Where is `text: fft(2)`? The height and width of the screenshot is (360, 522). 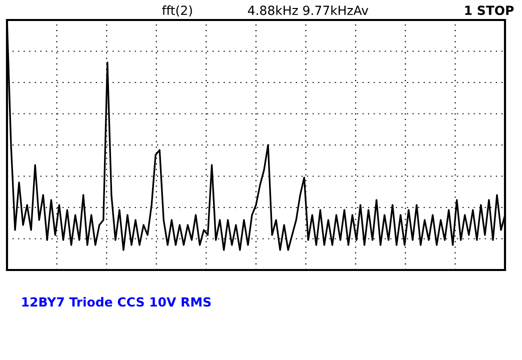 text: fft(2) is located at coordinates (177, 11).